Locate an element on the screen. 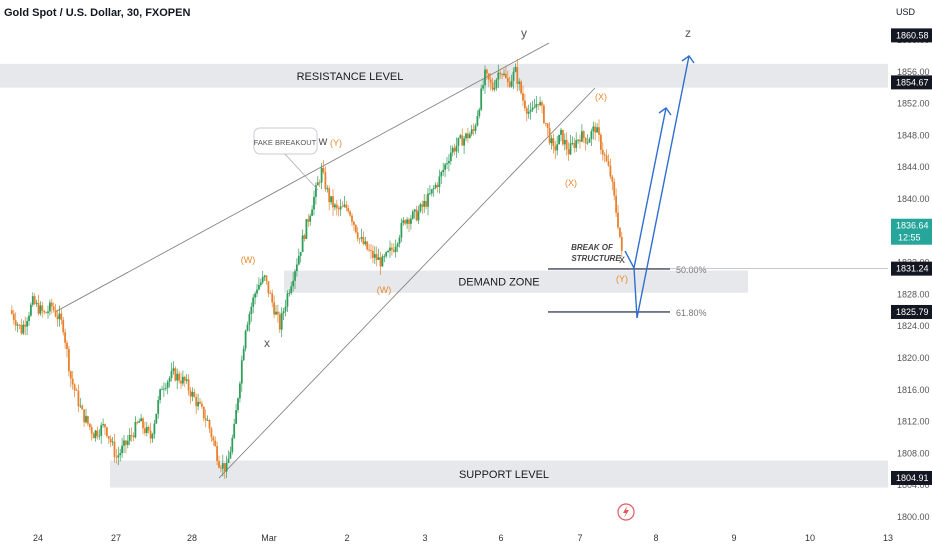 The width and height of the screenshot is (932, 555). wave-label: (W) is located at coordinates (248, 260).